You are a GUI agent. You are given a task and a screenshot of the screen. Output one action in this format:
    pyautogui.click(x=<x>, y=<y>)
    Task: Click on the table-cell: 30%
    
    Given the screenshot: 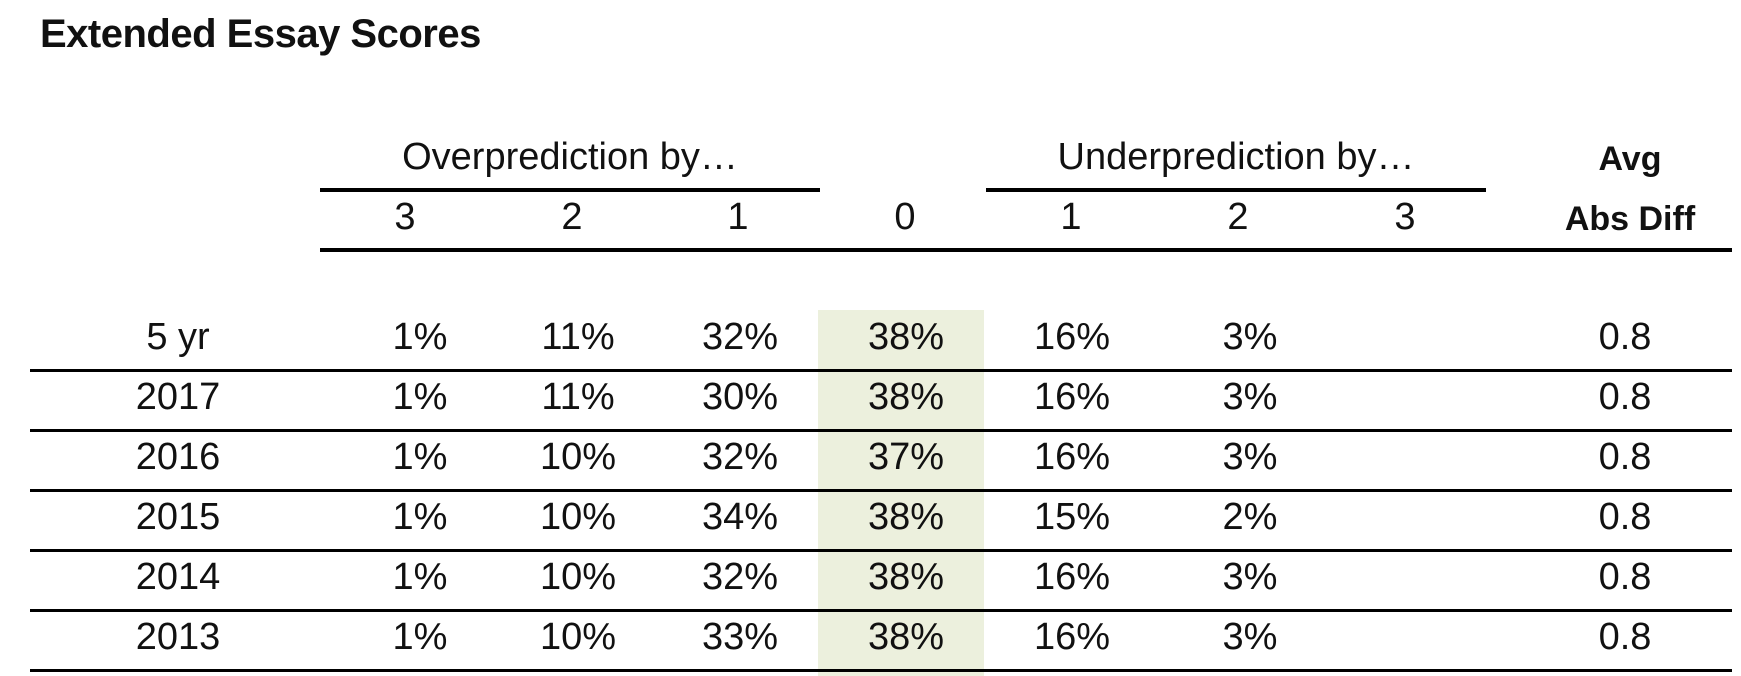 What is the action you would take?
    pyautogui.click(x=740, y=397)
    